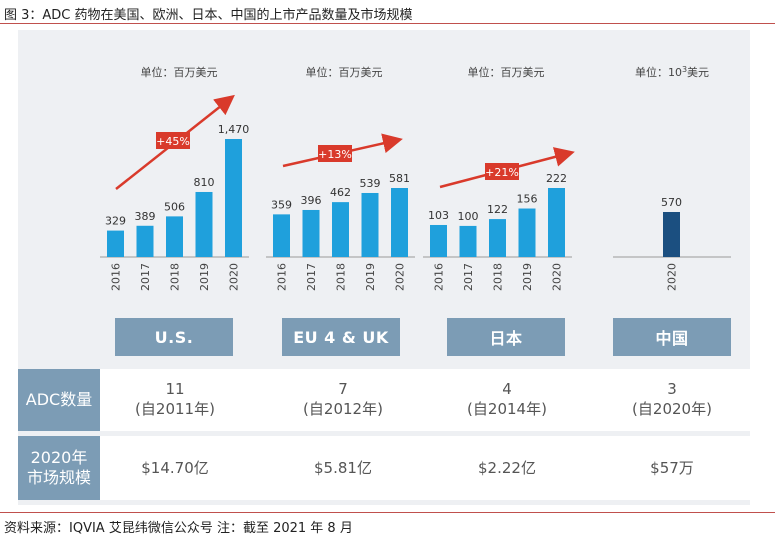 The height and width of the screenshot is (541, 775). What do you see at coordinates (208, 15) in the screenshot?
I see `figure-title: 图 3：ADC 药物在美国、欧洲、日本、中国的上市产品数量及市场规模` at bounding box center [208, 15].